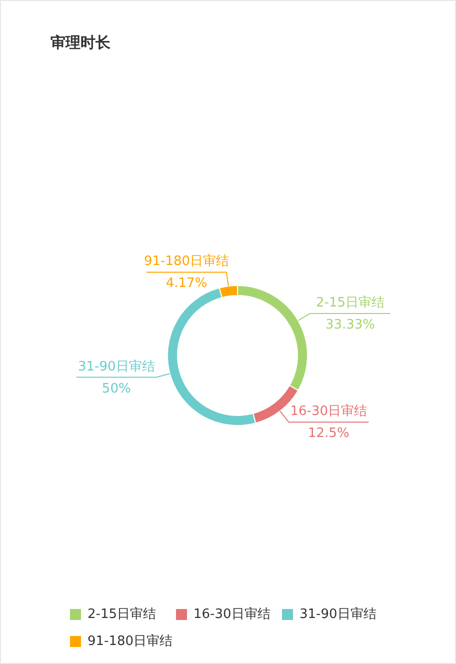 The height and width of the screenshot is (664, 456). Describe the element at coordinates (232, 614) in the screenshot. I see `legend-label: 16-30日审结` at that location.